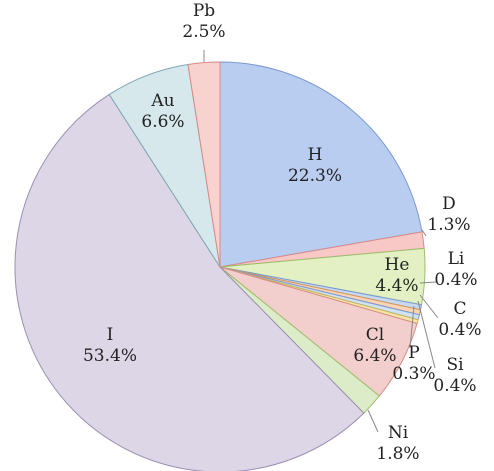 This screenshot has width=494, height=471. I want to click on slice-label-au: Au 6.6%, so click(162, 111).